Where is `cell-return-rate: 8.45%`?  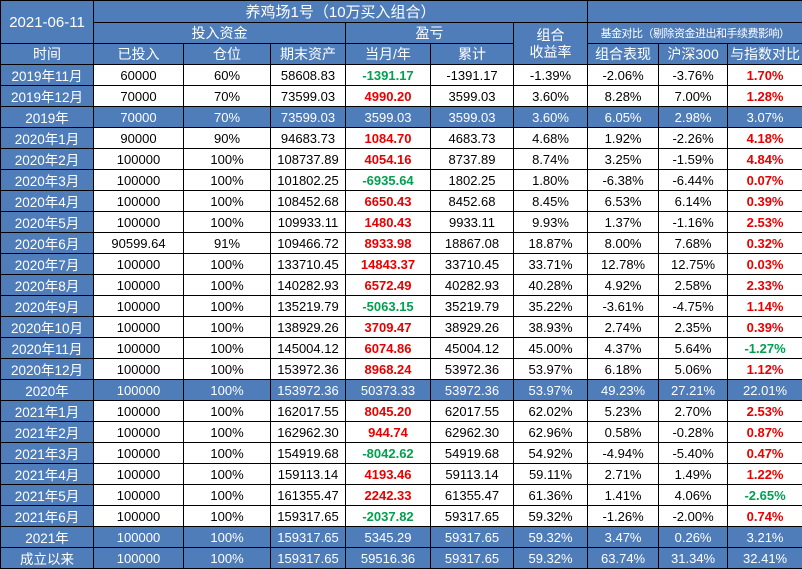 cell-return-rate: 8.45% is located at coordinates (551, 201).